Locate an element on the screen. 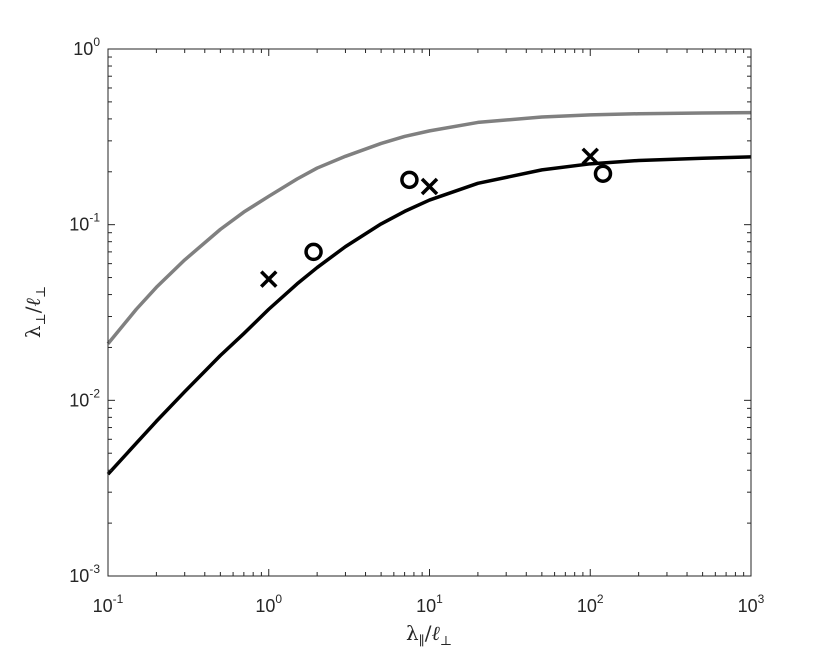 The image size is (830, 654). x-tick-label: 10⁻¹ is located at coordinates (108, 604).